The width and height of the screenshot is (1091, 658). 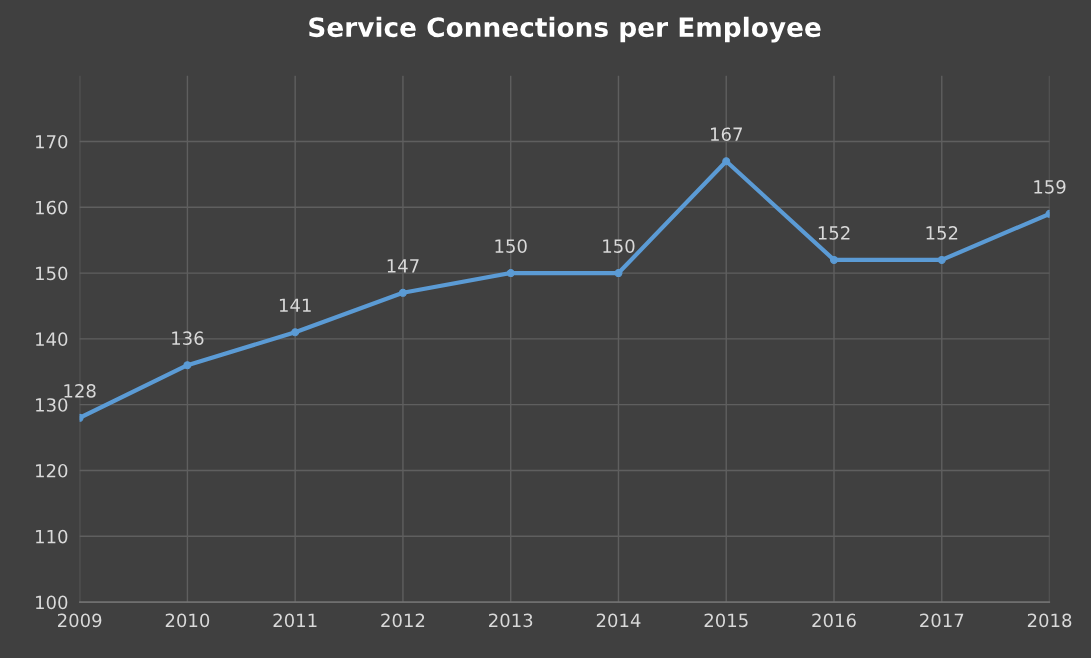 What do you see at coordinates (52, 536) in the screenshot?
I see `y-tick-label: 110` at bounding box center [52, 536].